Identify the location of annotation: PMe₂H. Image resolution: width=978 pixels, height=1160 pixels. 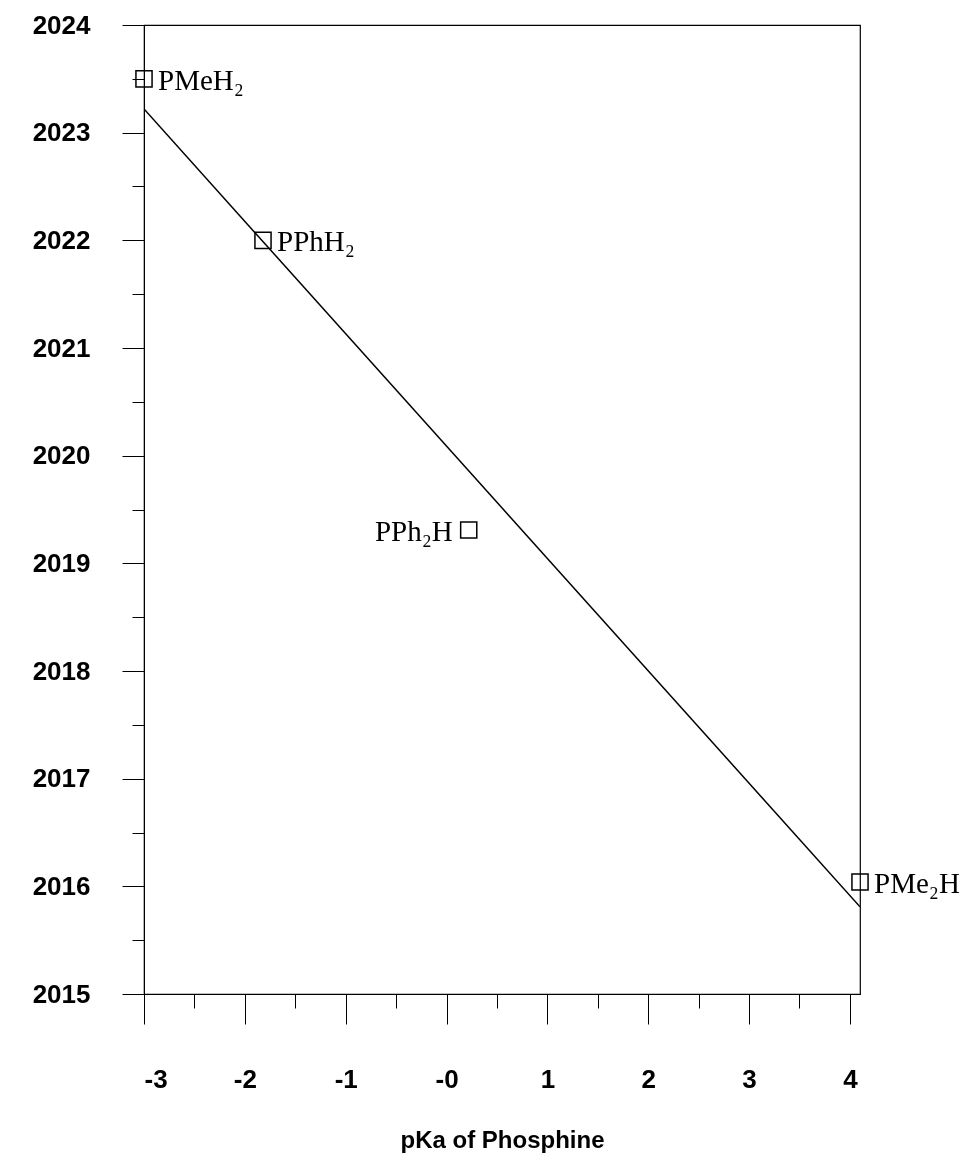
(917, 883).